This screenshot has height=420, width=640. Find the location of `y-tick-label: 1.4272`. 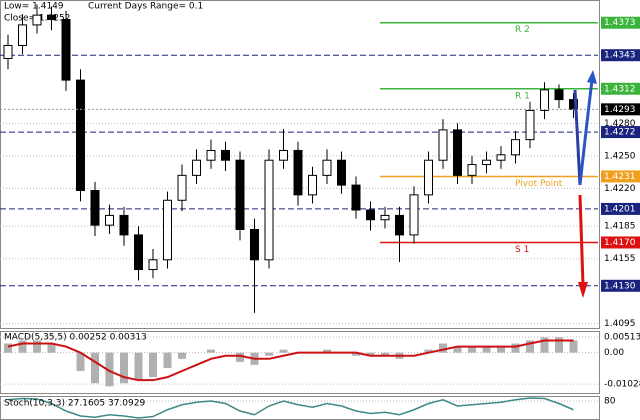

y-tick-label: 1.4272 is located at coordinates (620, 133).